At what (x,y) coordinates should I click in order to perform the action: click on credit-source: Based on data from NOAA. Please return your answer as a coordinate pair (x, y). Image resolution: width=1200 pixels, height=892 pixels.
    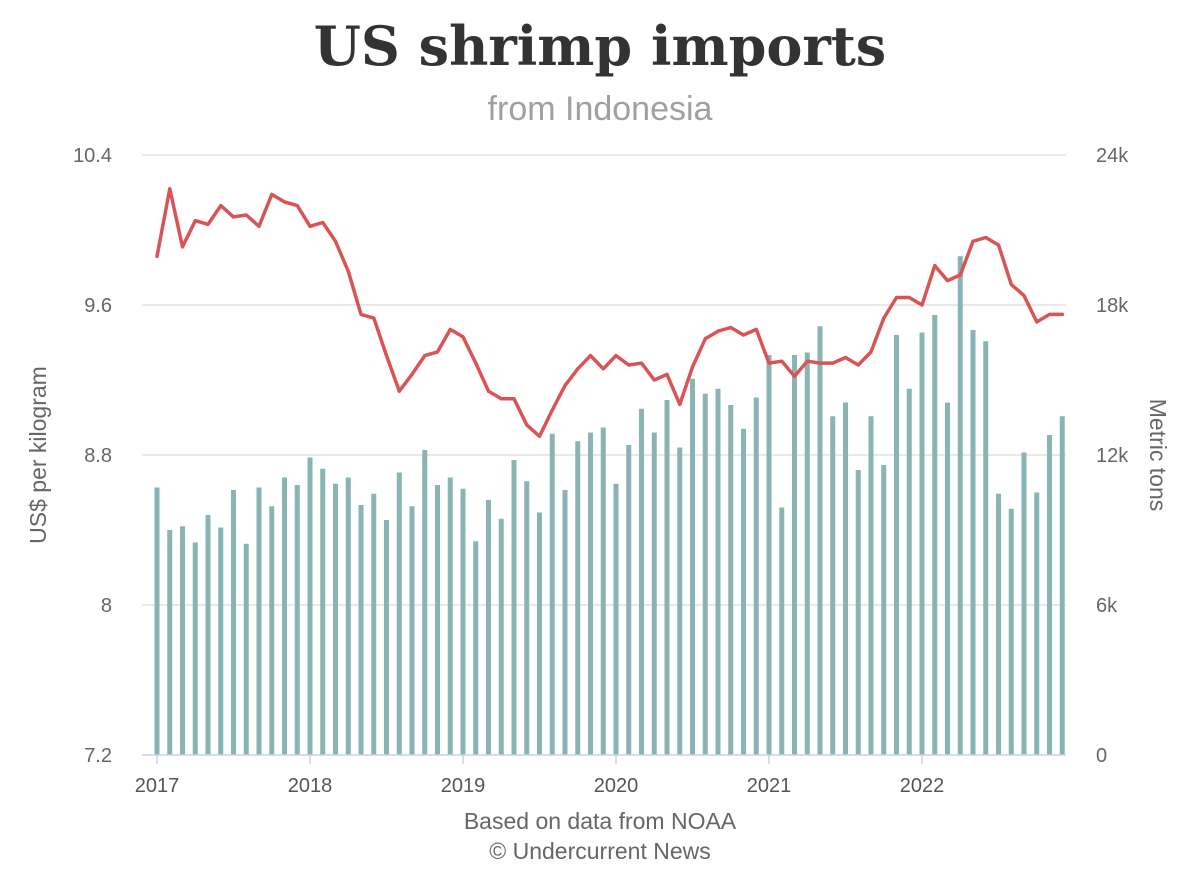
    Looking at the image, I should click on (600, 821).